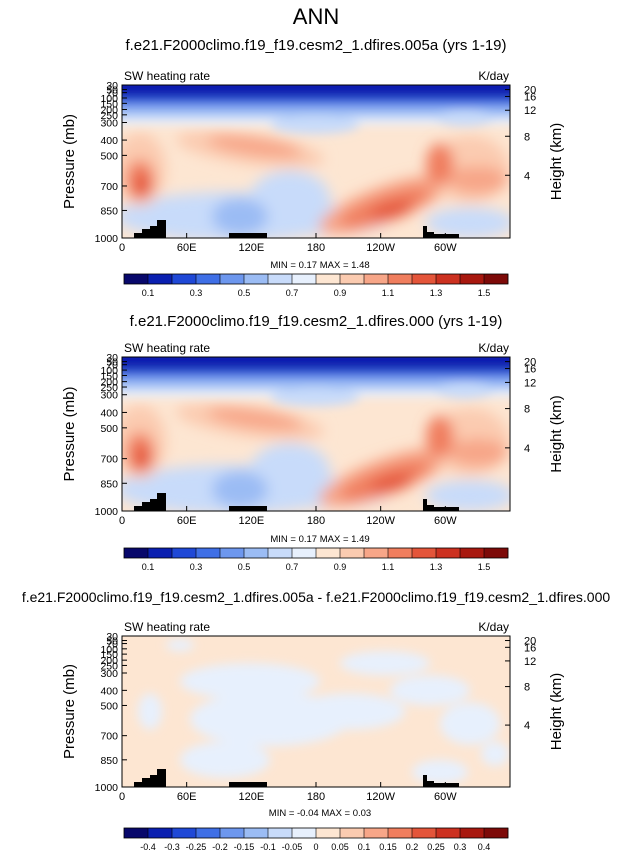 This screenshot has width=632, height=851. What do you see at coordinates (220, 846) in the screenshot?
I see `colorbar-label: -0.2` at bounding box center [220, 846].